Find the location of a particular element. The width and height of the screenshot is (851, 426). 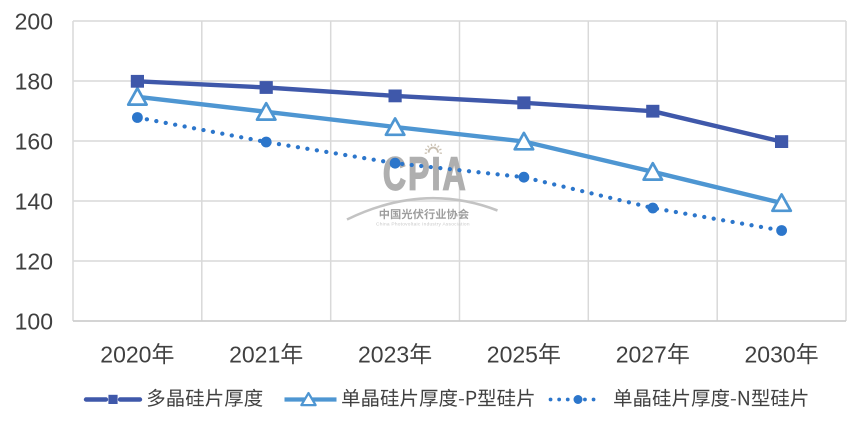

svg-text: 200 is located at coordinates (34, 21).